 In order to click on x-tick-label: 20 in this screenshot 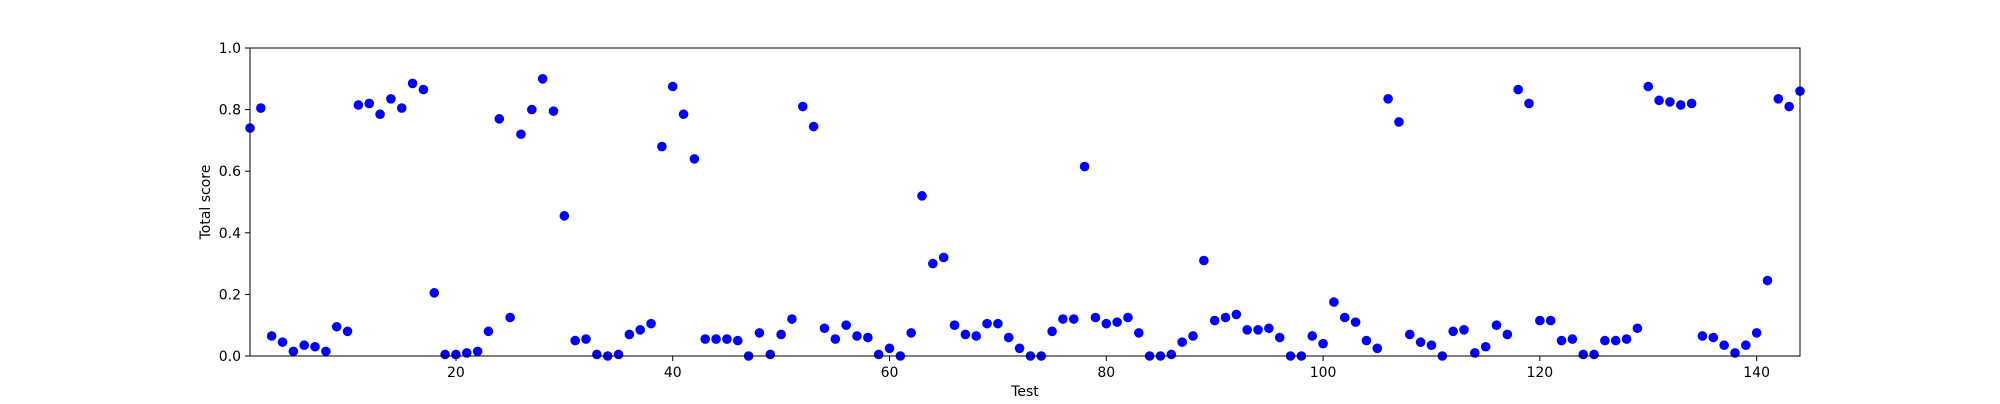, I will do `click(456, 373)`.